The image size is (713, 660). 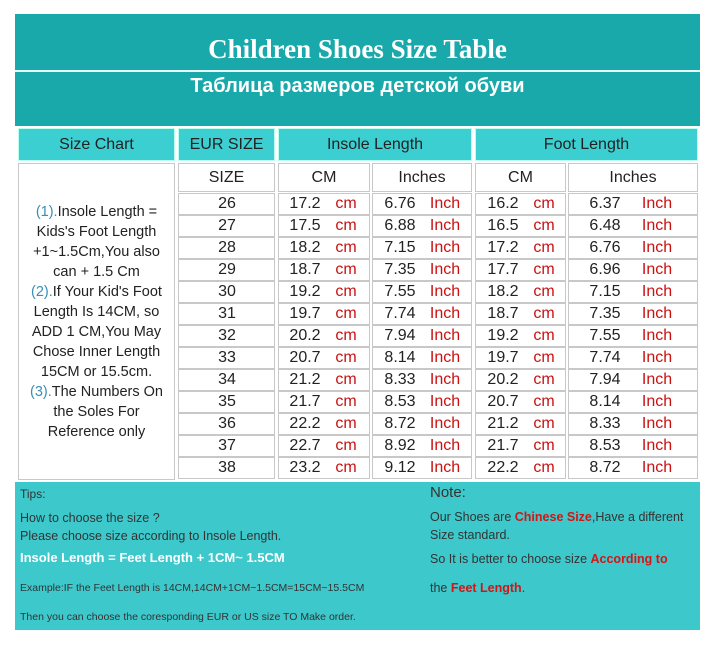 What do you see at coordinates (305, 203) in the screenshot?
I see `value: 17.2` at bounding box center [305, 203].